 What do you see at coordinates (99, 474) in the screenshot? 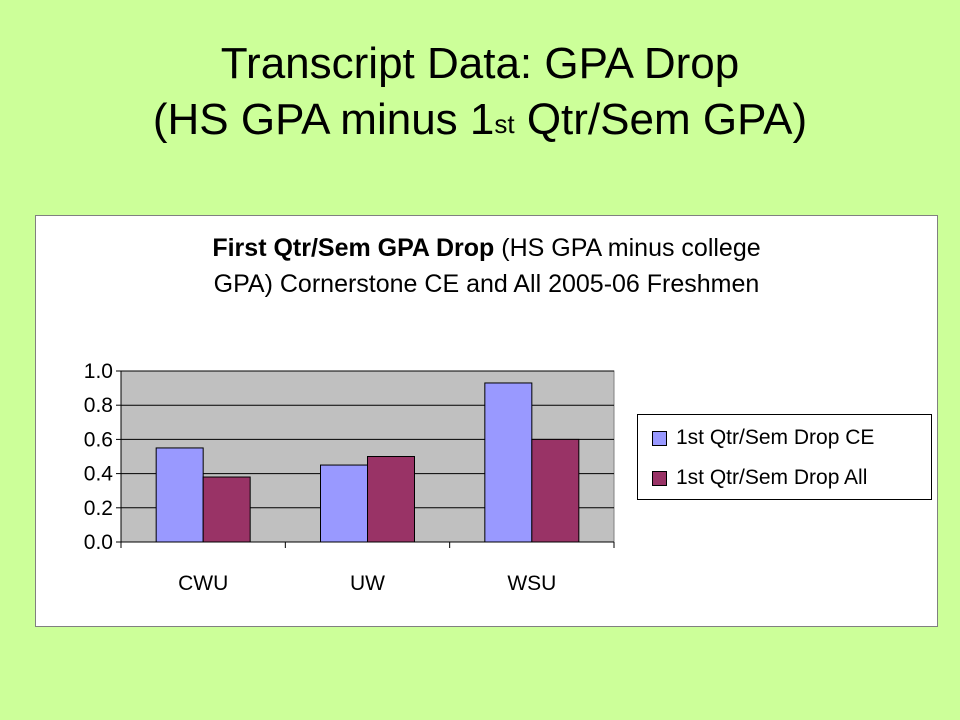
I see `y-tick-label: 0.4` at bounding box center [99, 474].